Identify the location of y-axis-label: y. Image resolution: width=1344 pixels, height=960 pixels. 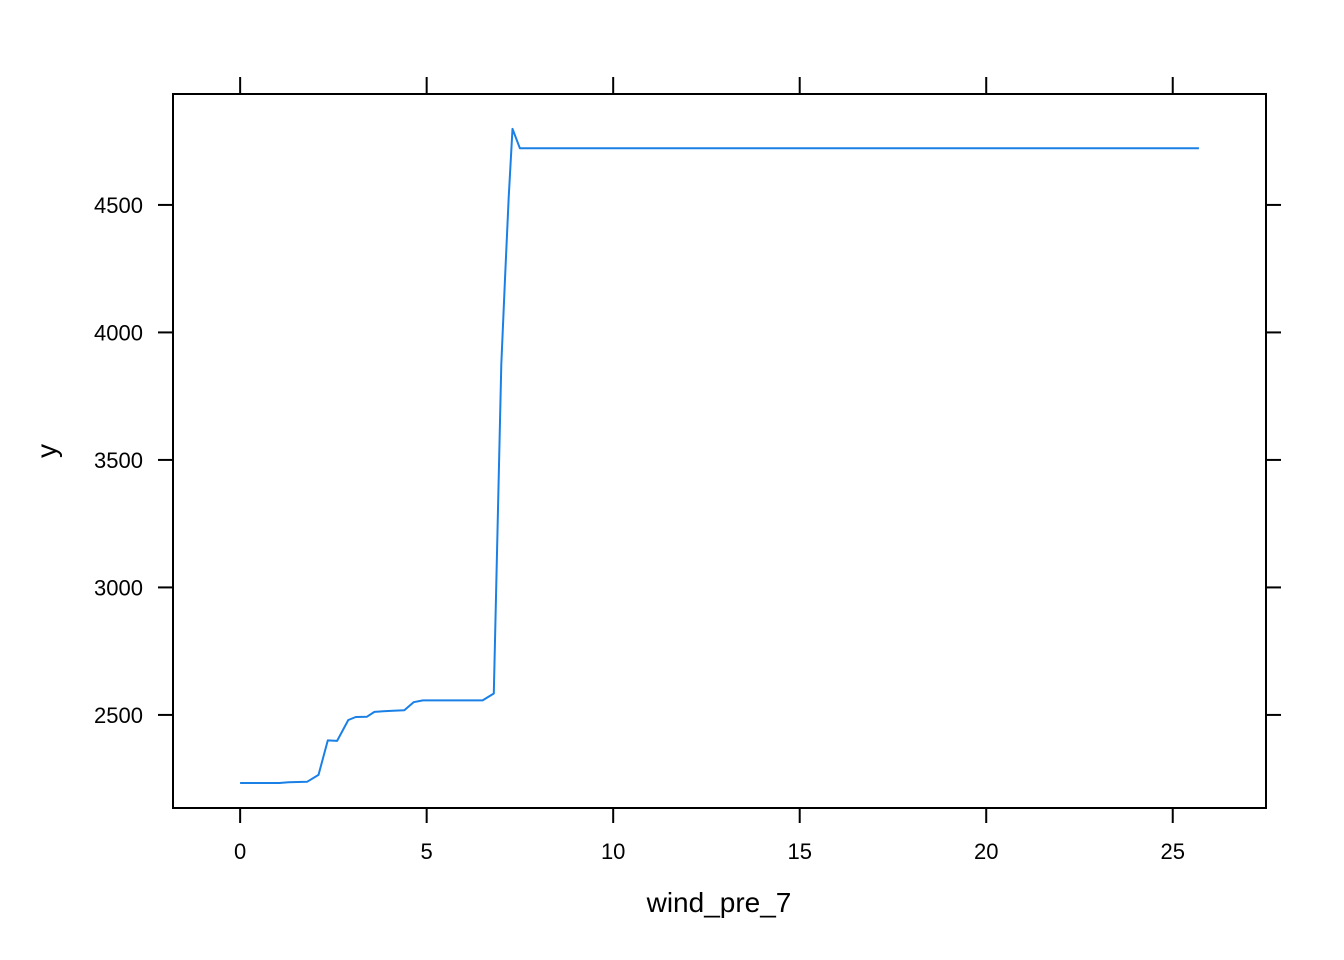
(46, 451).